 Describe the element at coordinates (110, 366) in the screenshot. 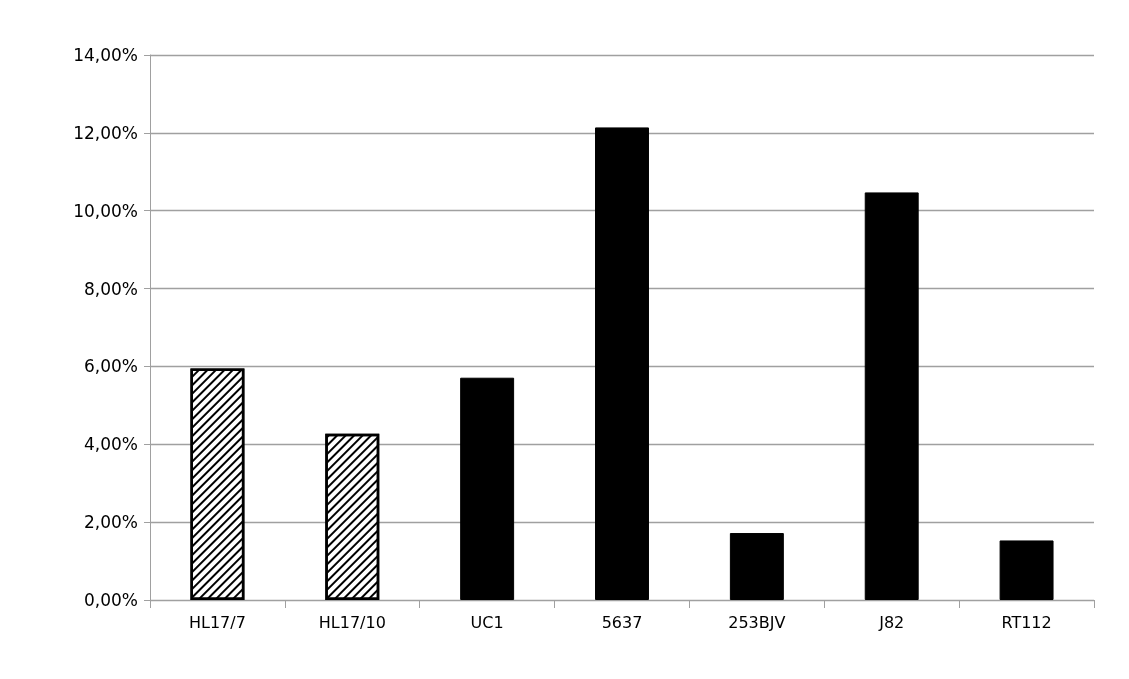

I see `y-tick-label: 6,00%` at that location.